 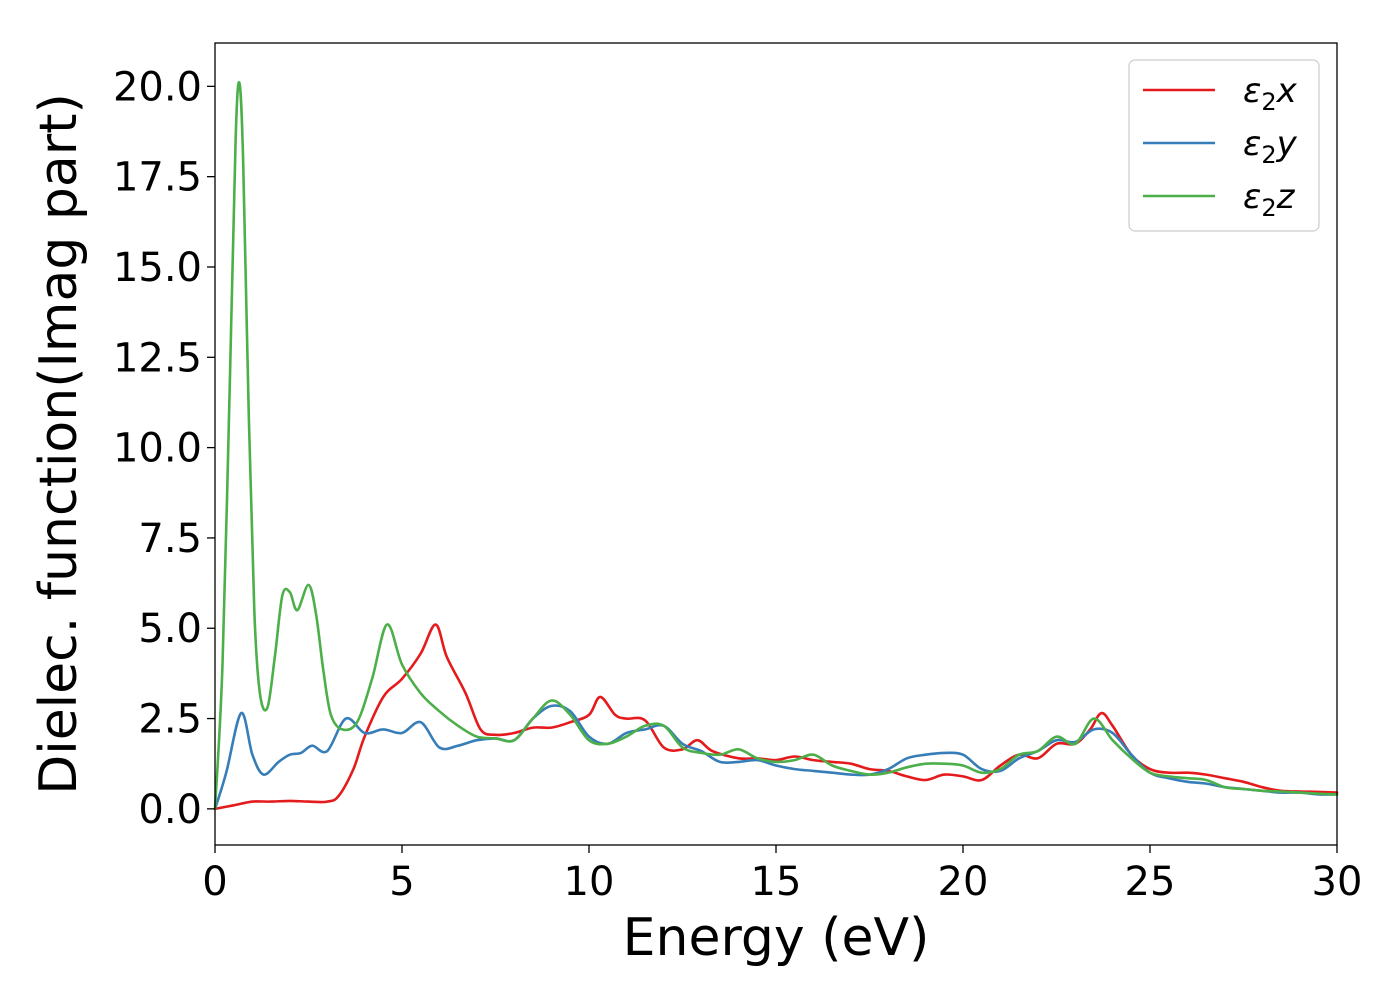 I want to click on y-tick-label: 12.5, so click(x=157, y=358).